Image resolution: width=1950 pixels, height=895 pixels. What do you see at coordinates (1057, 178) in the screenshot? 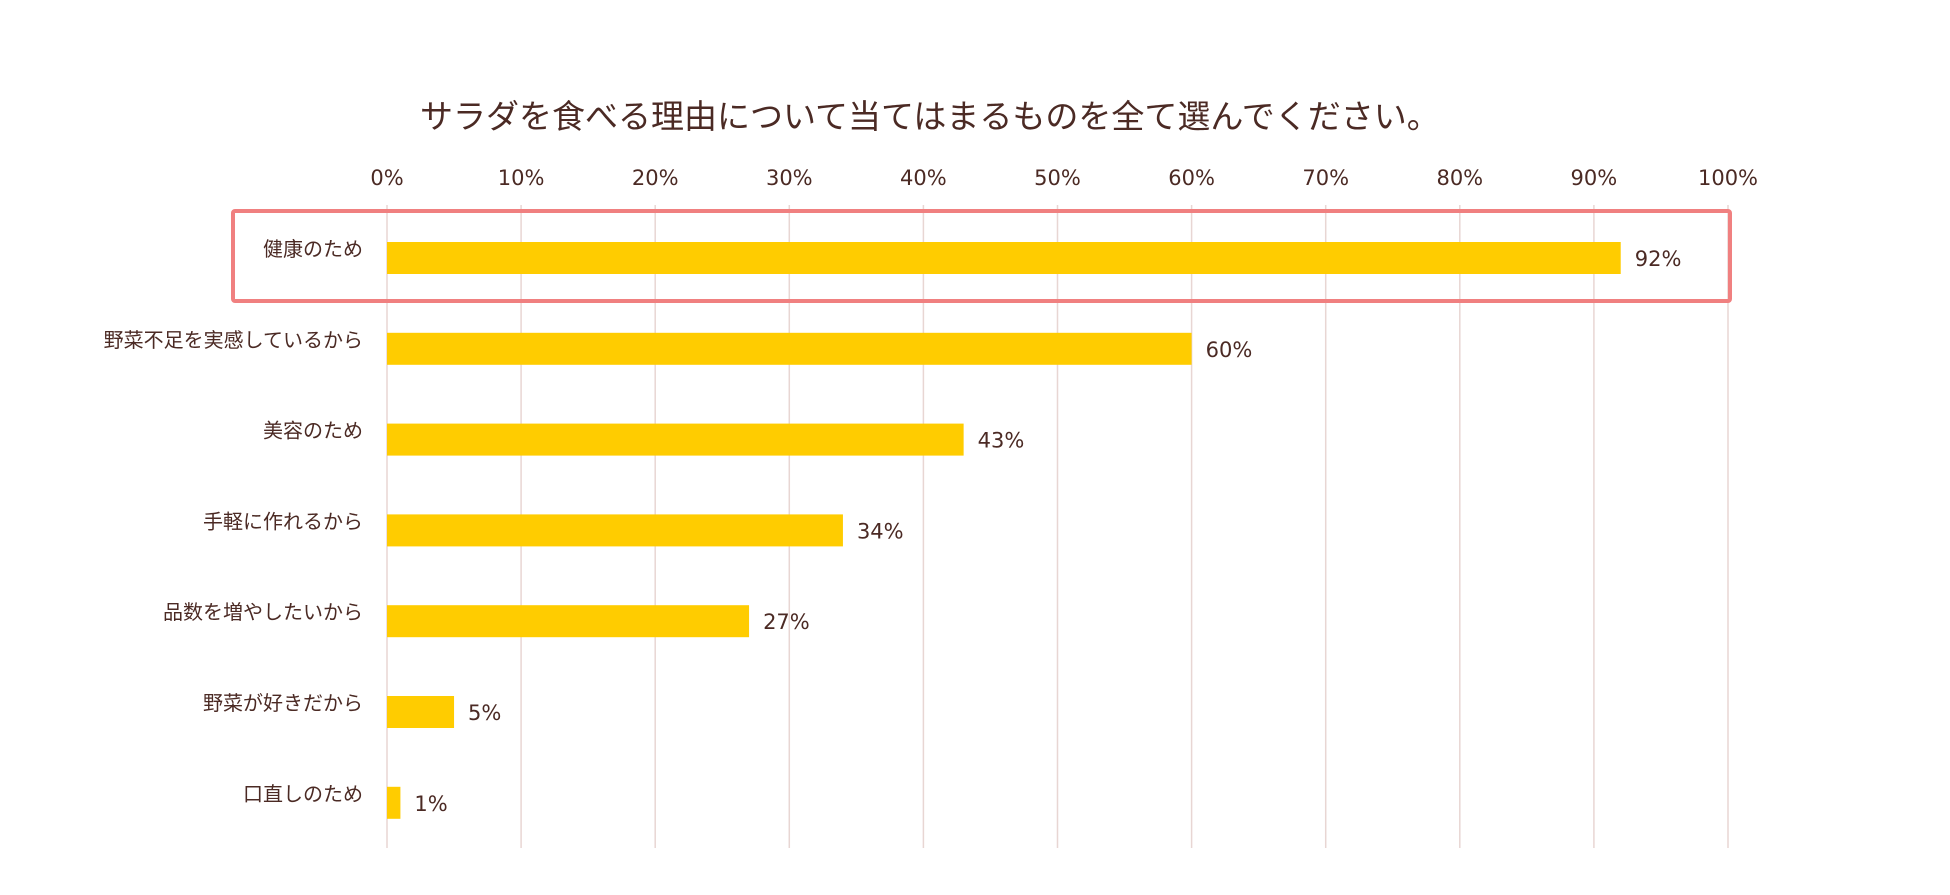
I see `x-tick-label: 50%` at bounding box center [1057, 178].